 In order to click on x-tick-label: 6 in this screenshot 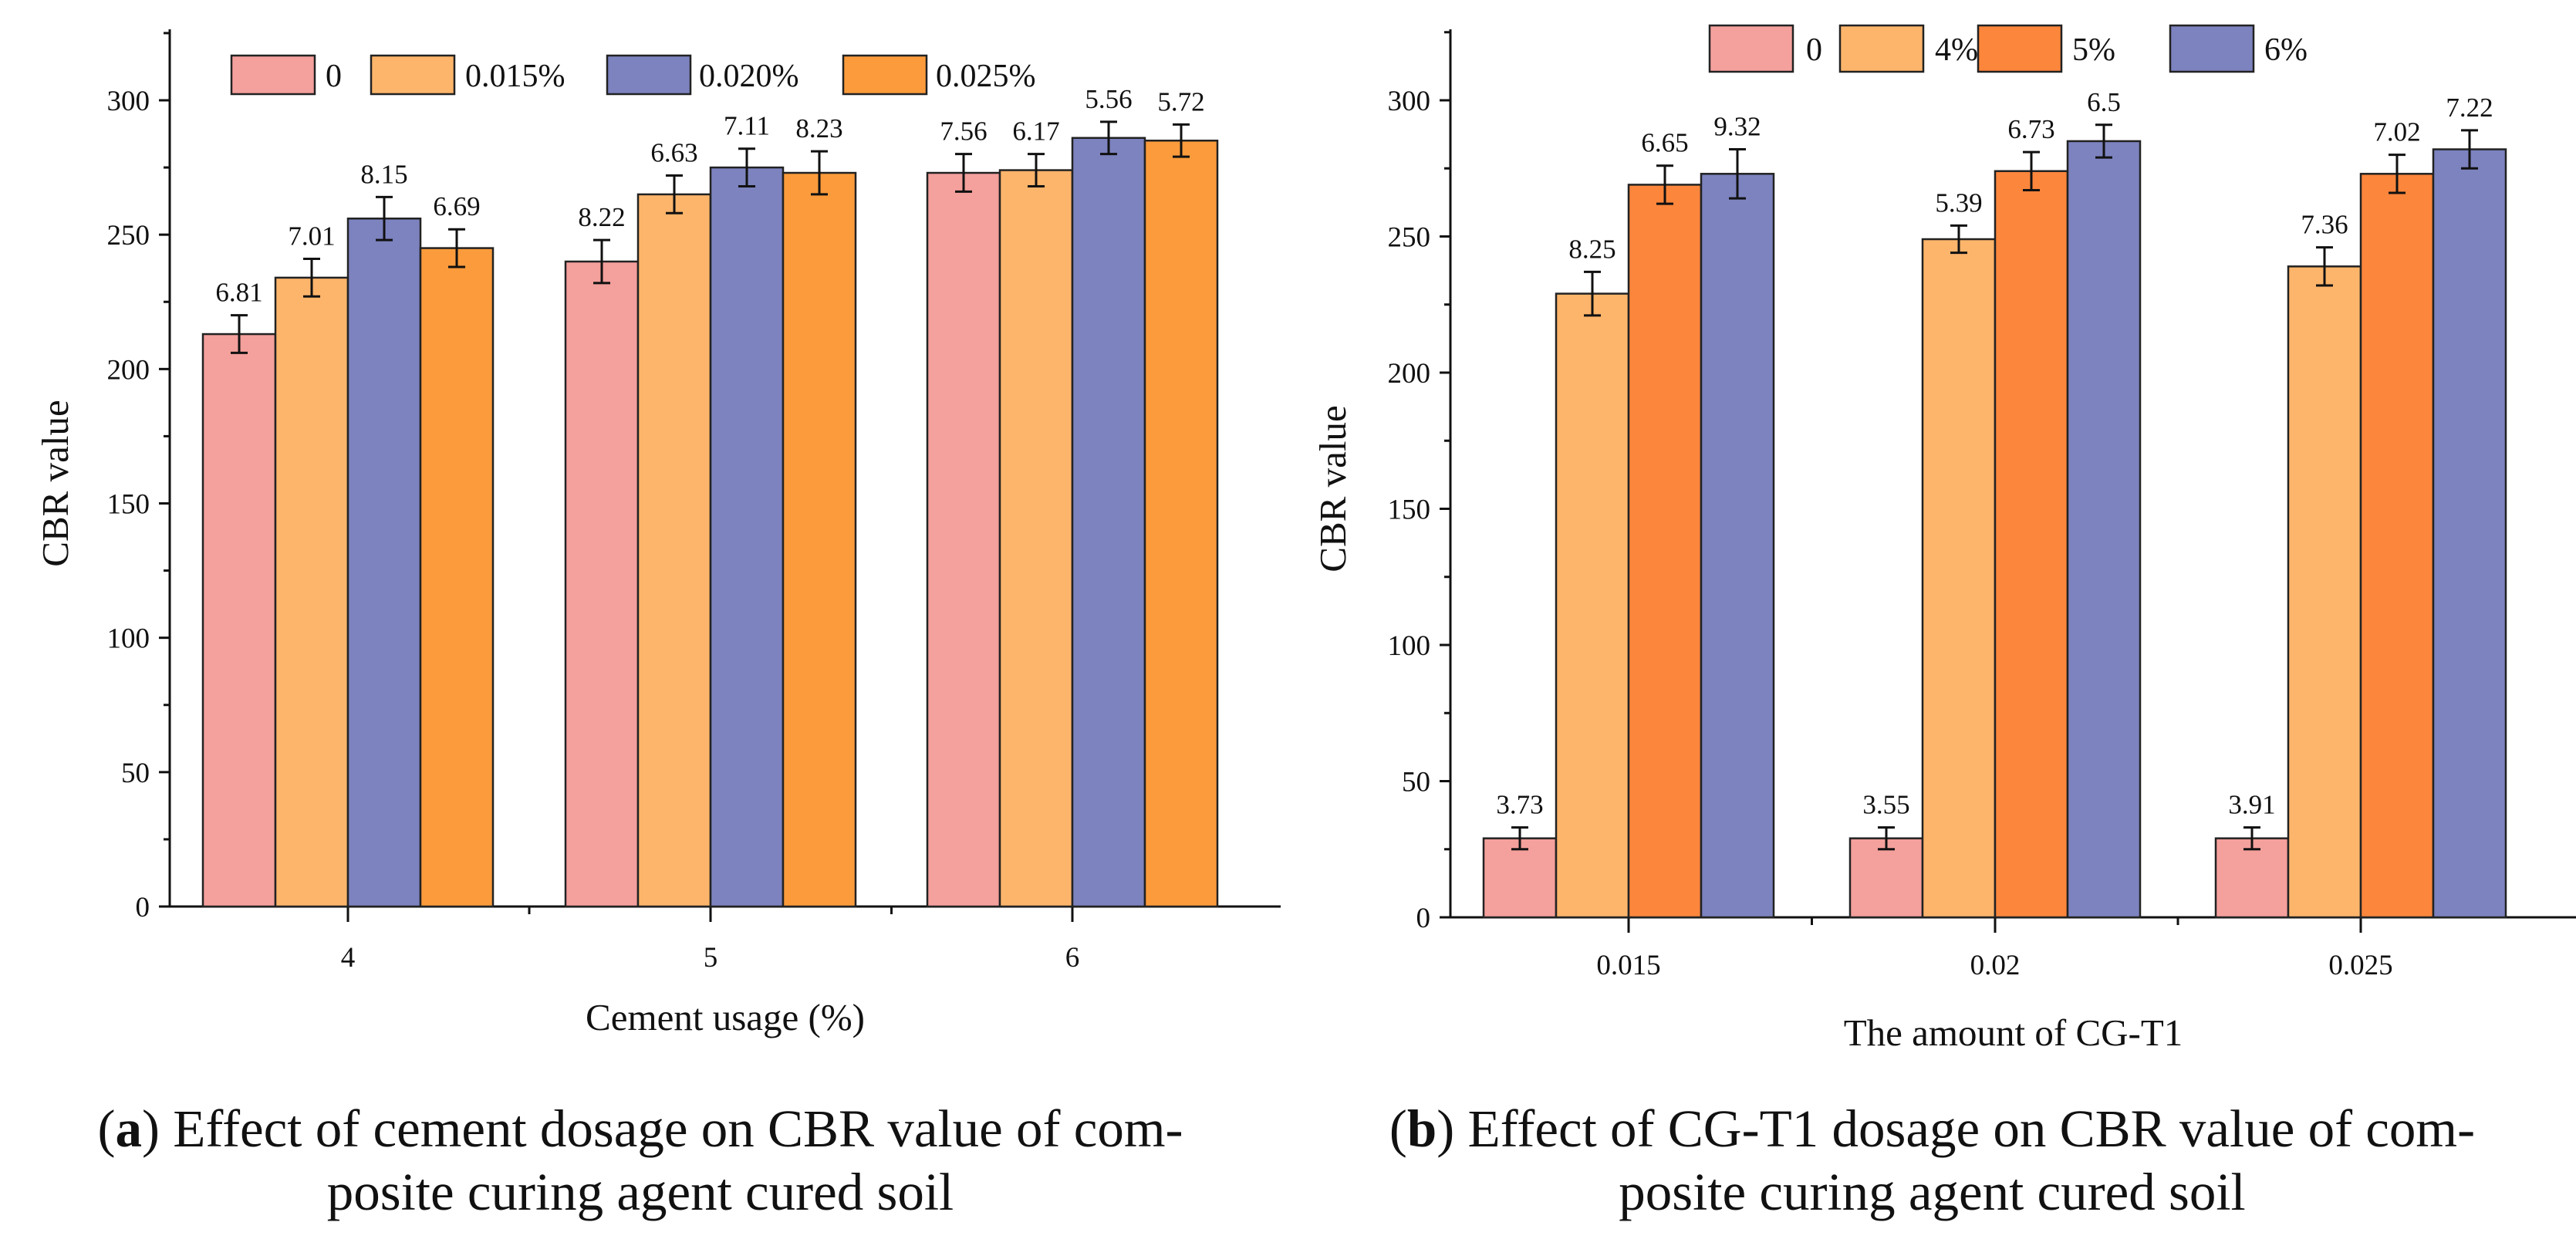, I will do `click(1072, 958)`.